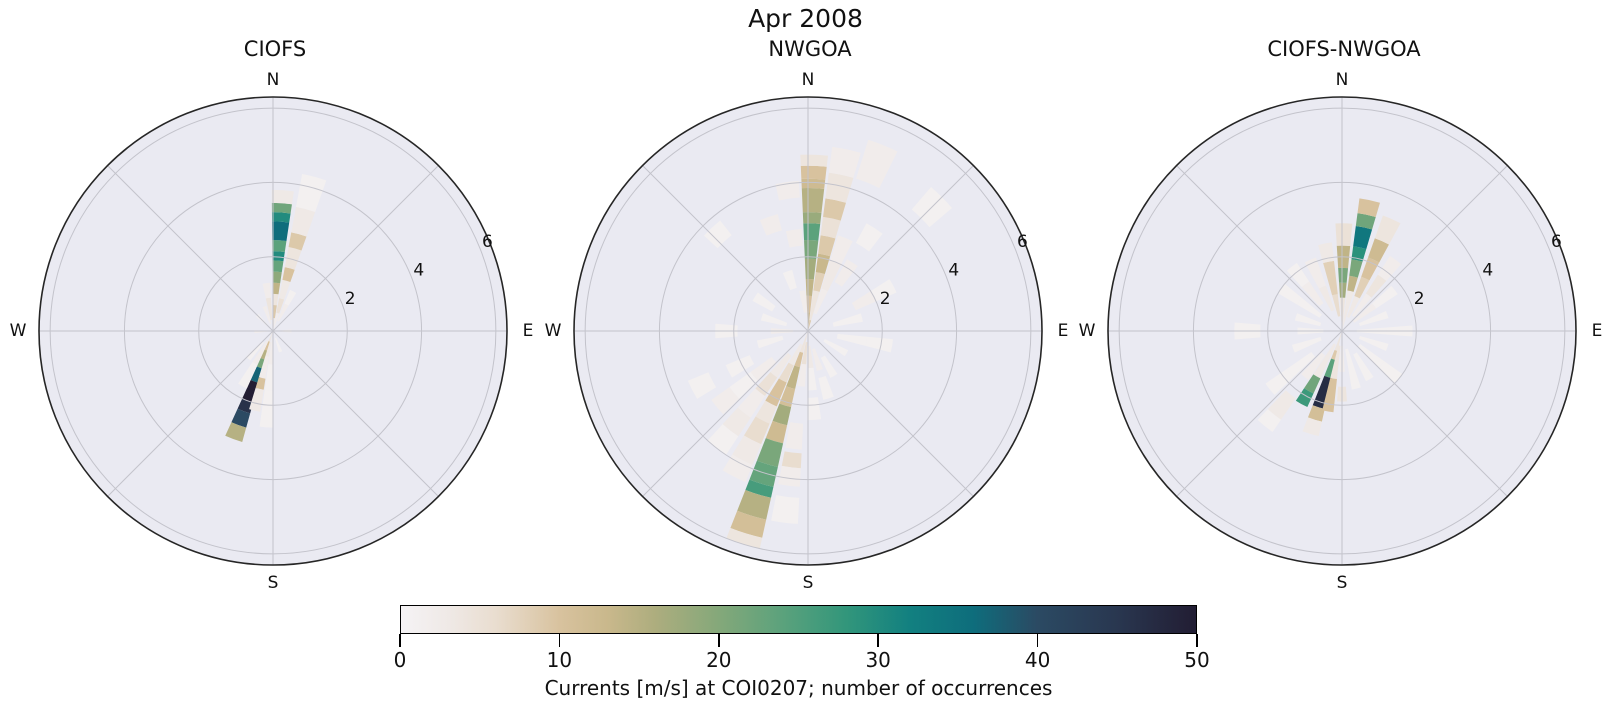 The width and height of the screenshot is (1611, 724). What do you see at coordinates (878, 660) in the screenshot?
I see `colorbar-tick-label: 30` at bounding box center [878, 660].